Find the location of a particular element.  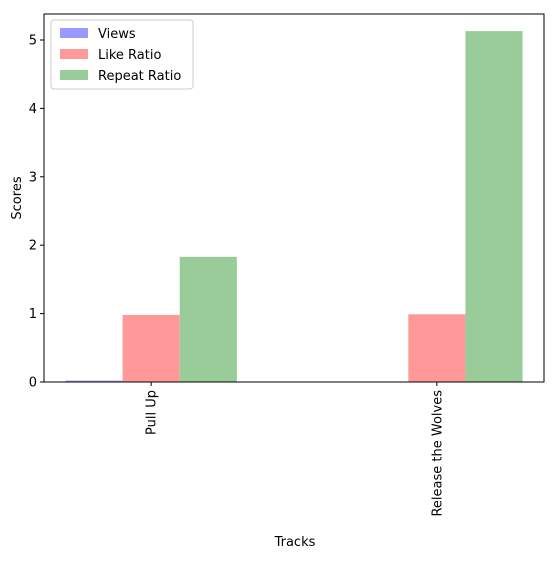

y-axis: 0 1 2 3 4 5 is located at coordinates (36, 212).